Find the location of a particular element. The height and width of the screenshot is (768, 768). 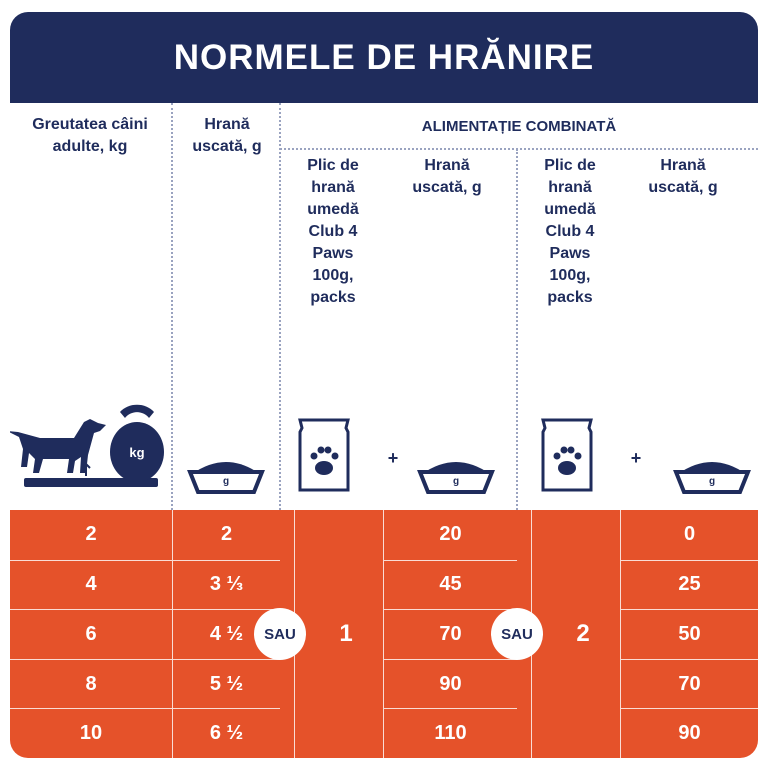

group-header: ALIMENTAȚIE COMBINATĂ is located at coordinates (519, 126).